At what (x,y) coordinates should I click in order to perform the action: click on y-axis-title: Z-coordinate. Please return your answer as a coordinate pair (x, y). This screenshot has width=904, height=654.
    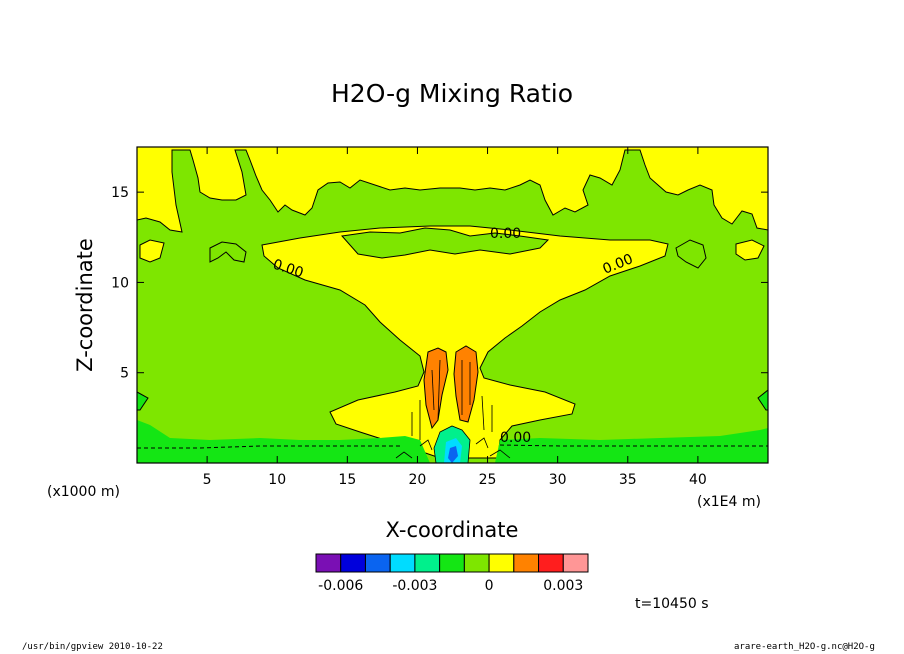
    Looking at the image, I should click on (85, 305).